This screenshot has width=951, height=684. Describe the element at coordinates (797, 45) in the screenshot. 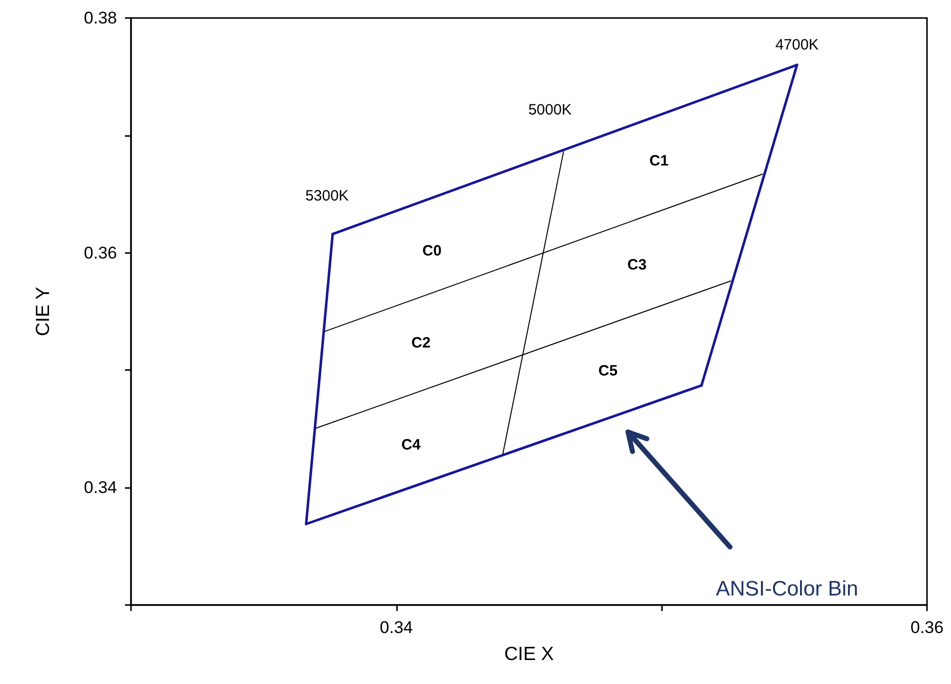

I see `annotation: 4700K` at that location.